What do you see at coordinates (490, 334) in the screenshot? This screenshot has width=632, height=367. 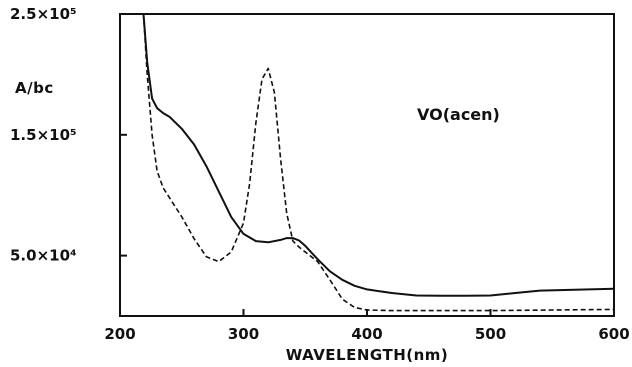 I see `x-tick-label: 500` at bounding box center [490, 334].